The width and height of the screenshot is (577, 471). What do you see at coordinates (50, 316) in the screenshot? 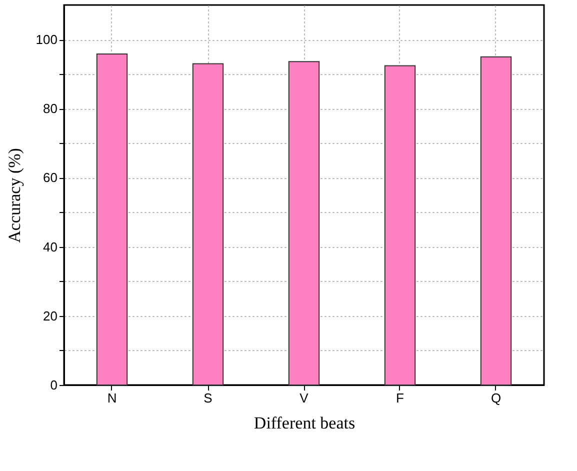
I see `y-tick-label: 20` at bounding box center [50, 316].